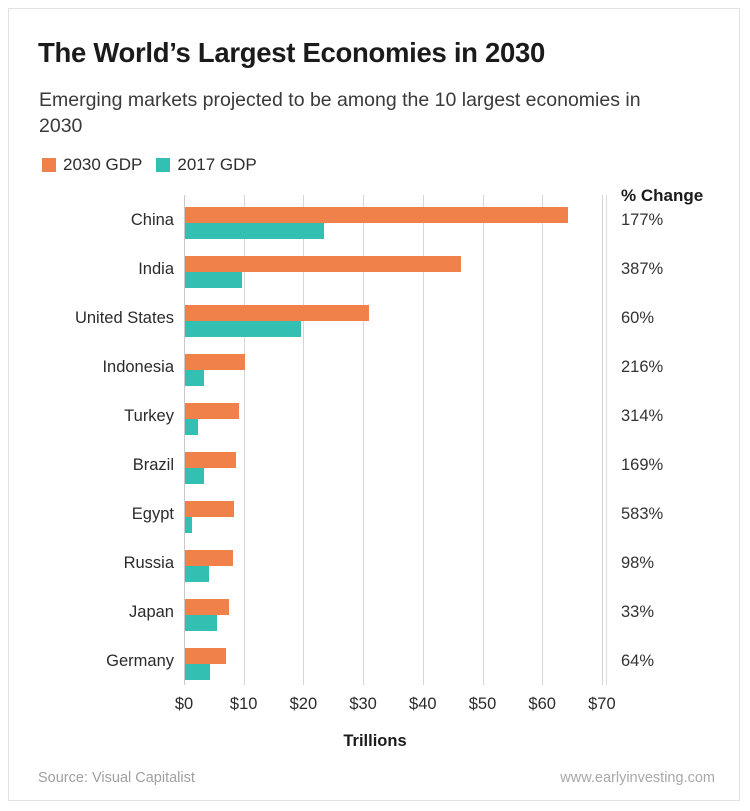 This screenshot has height=811, width=750. What do you see at coordinates (637, 778) in the screenshot?
I see `footer-website: www.earlyinvesting.com` at bounding box center [637, 778].